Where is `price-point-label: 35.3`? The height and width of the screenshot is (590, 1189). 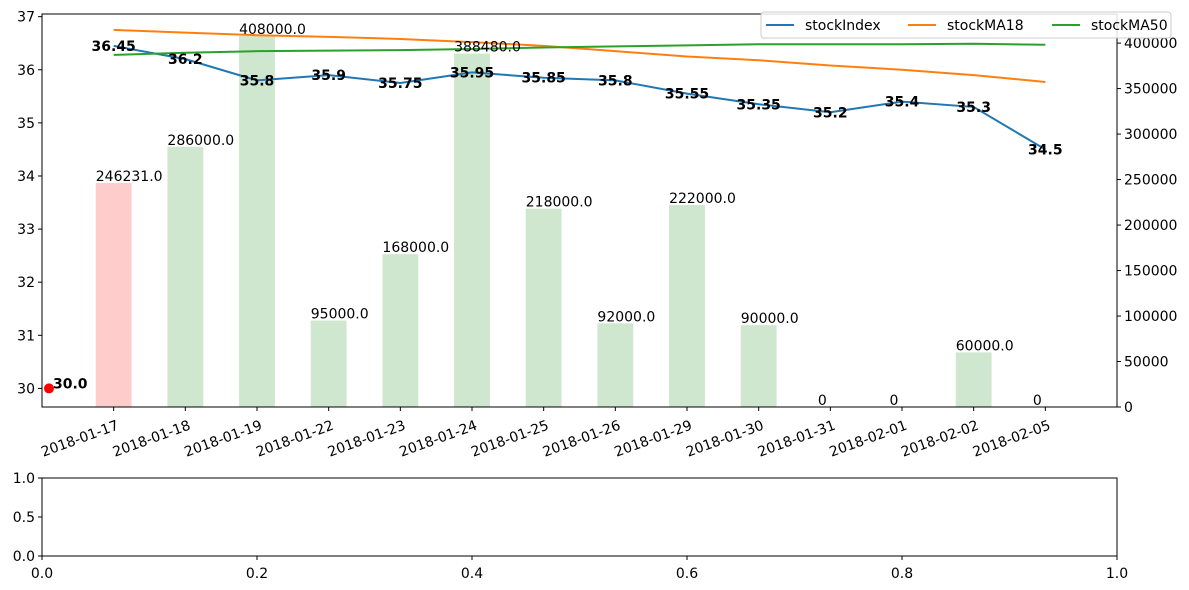 price-point-label: 35.3 is located at coordinates (973, 108).